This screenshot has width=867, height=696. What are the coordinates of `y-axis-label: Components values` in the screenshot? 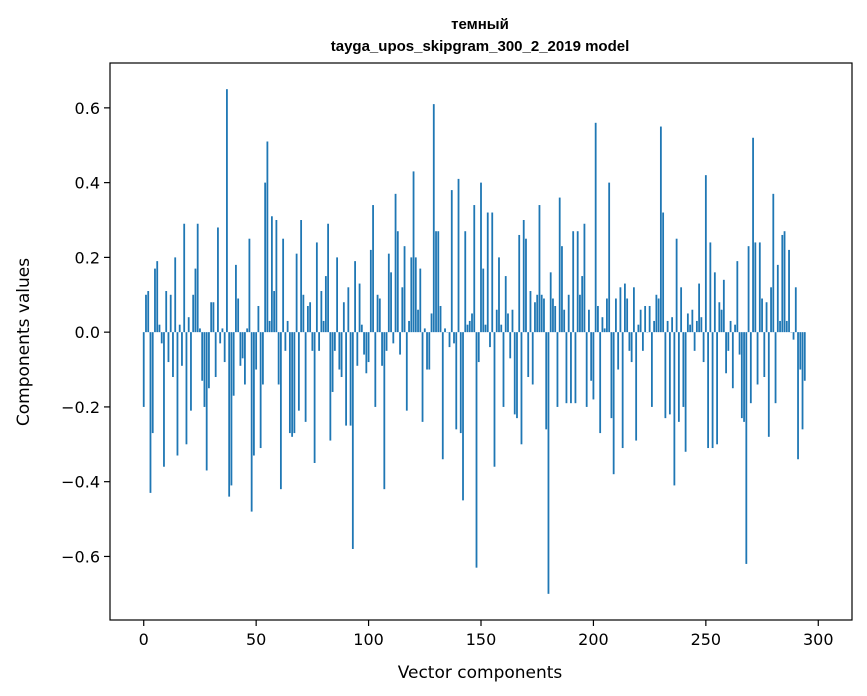 It's located at (24, 342).